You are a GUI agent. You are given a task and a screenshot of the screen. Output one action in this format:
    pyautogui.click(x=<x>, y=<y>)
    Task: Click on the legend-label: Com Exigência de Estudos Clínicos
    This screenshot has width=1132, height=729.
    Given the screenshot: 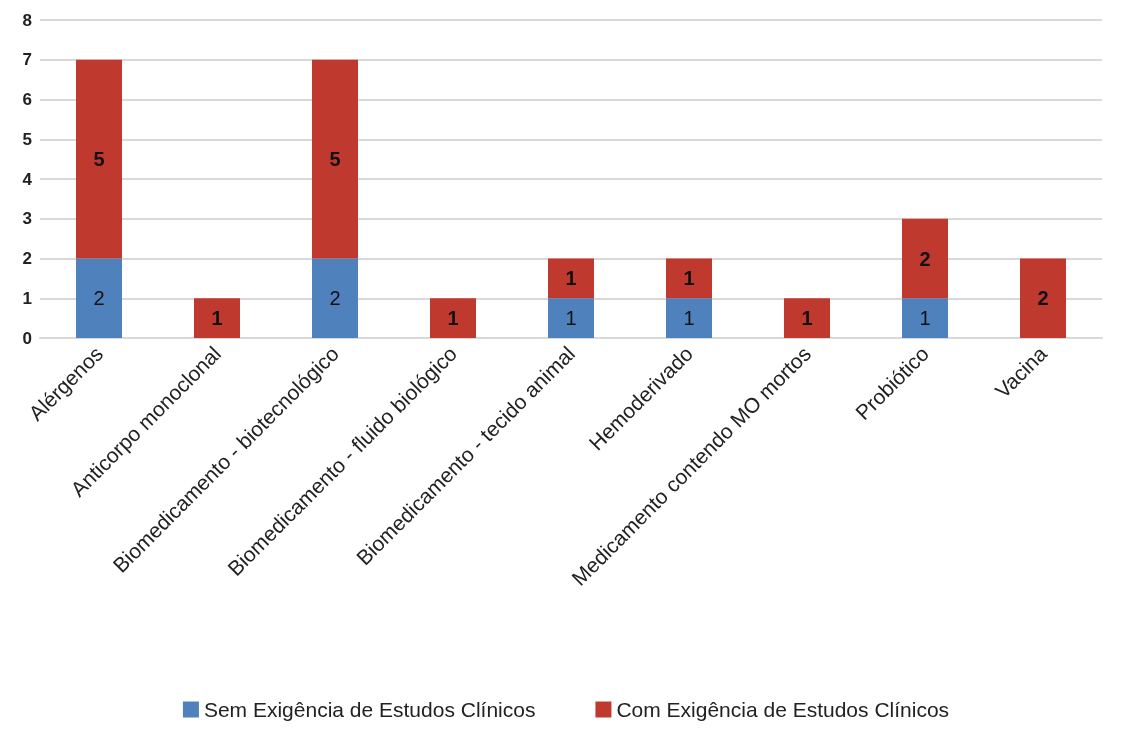 What is the action you would take?
    pyautogui.click(x=783, y=709)
    